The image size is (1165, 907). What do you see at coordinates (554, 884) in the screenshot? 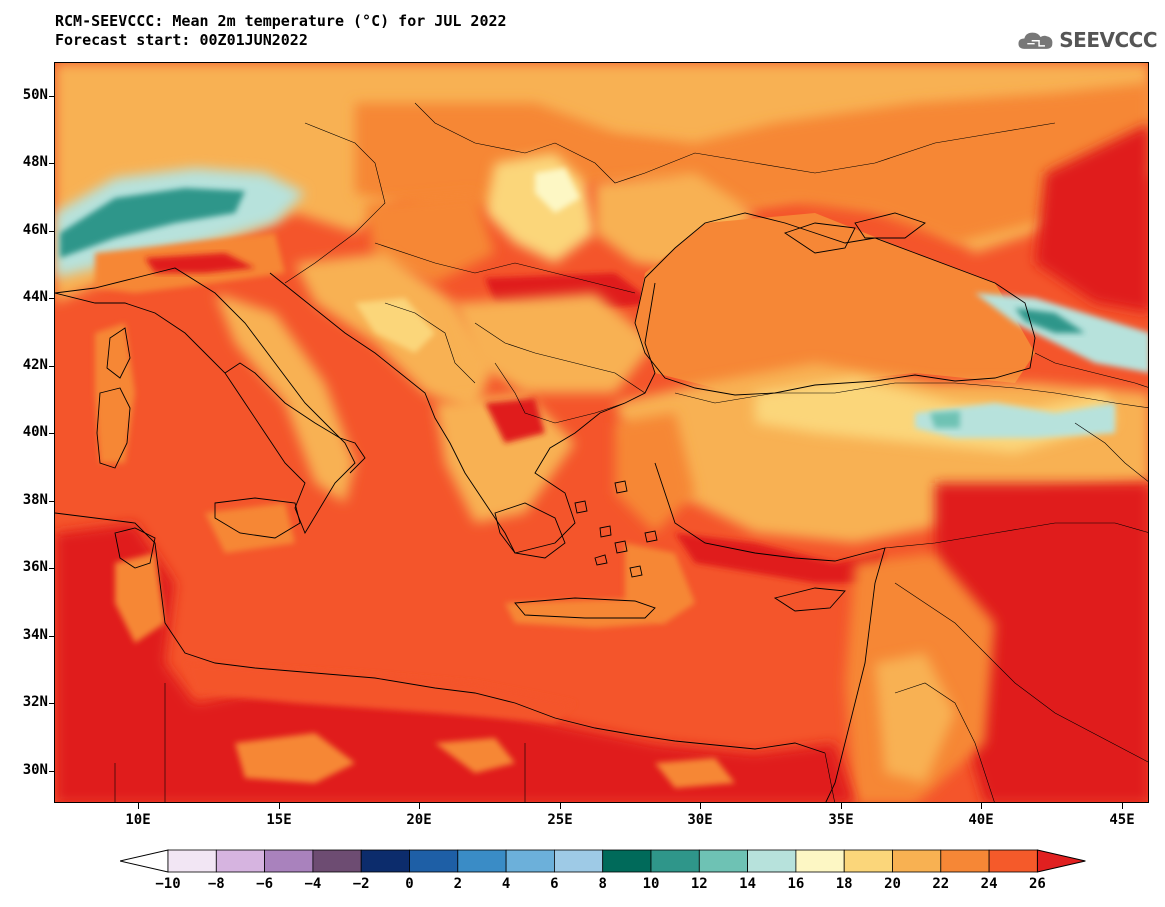
I see `colorbar-label: 6` at bounding box center [554, 884].